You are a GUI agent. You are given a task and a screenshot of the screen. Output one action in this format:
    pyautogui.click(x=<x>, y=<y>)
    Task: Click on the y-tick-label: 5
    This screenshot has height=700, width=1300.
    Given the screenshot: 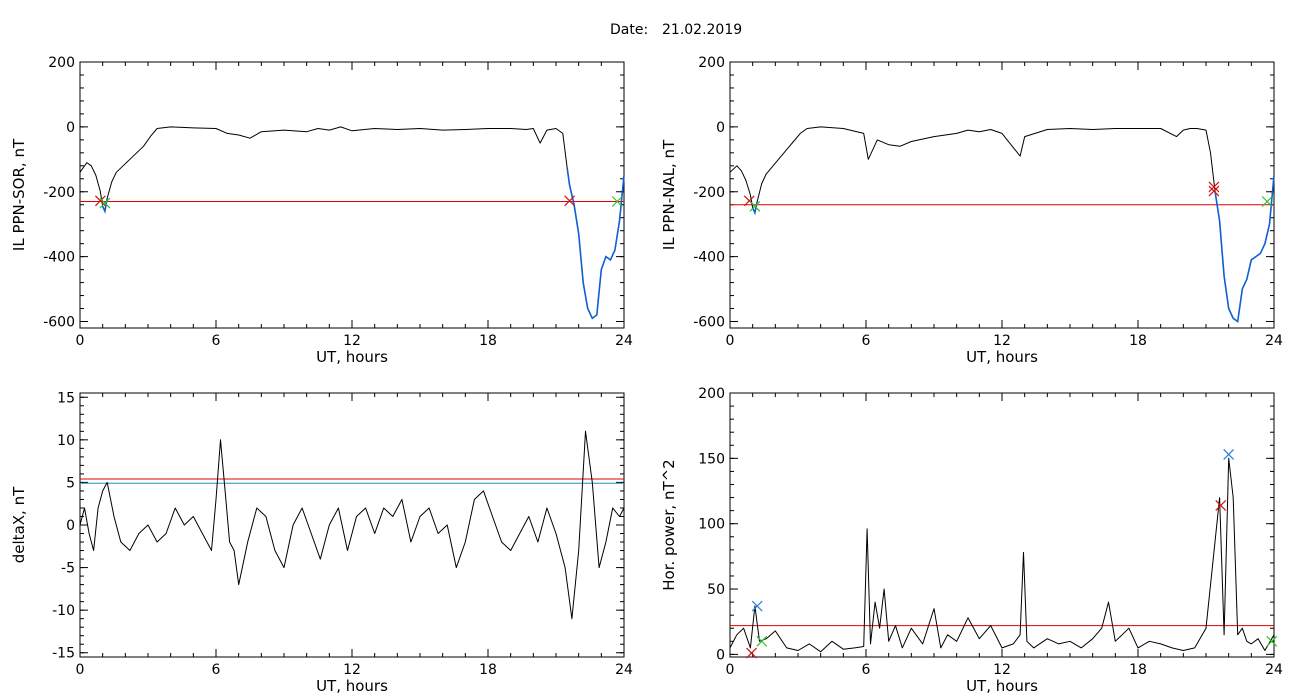 What is the action you would take?
    pyautogui.click(x=70, y=483)
    